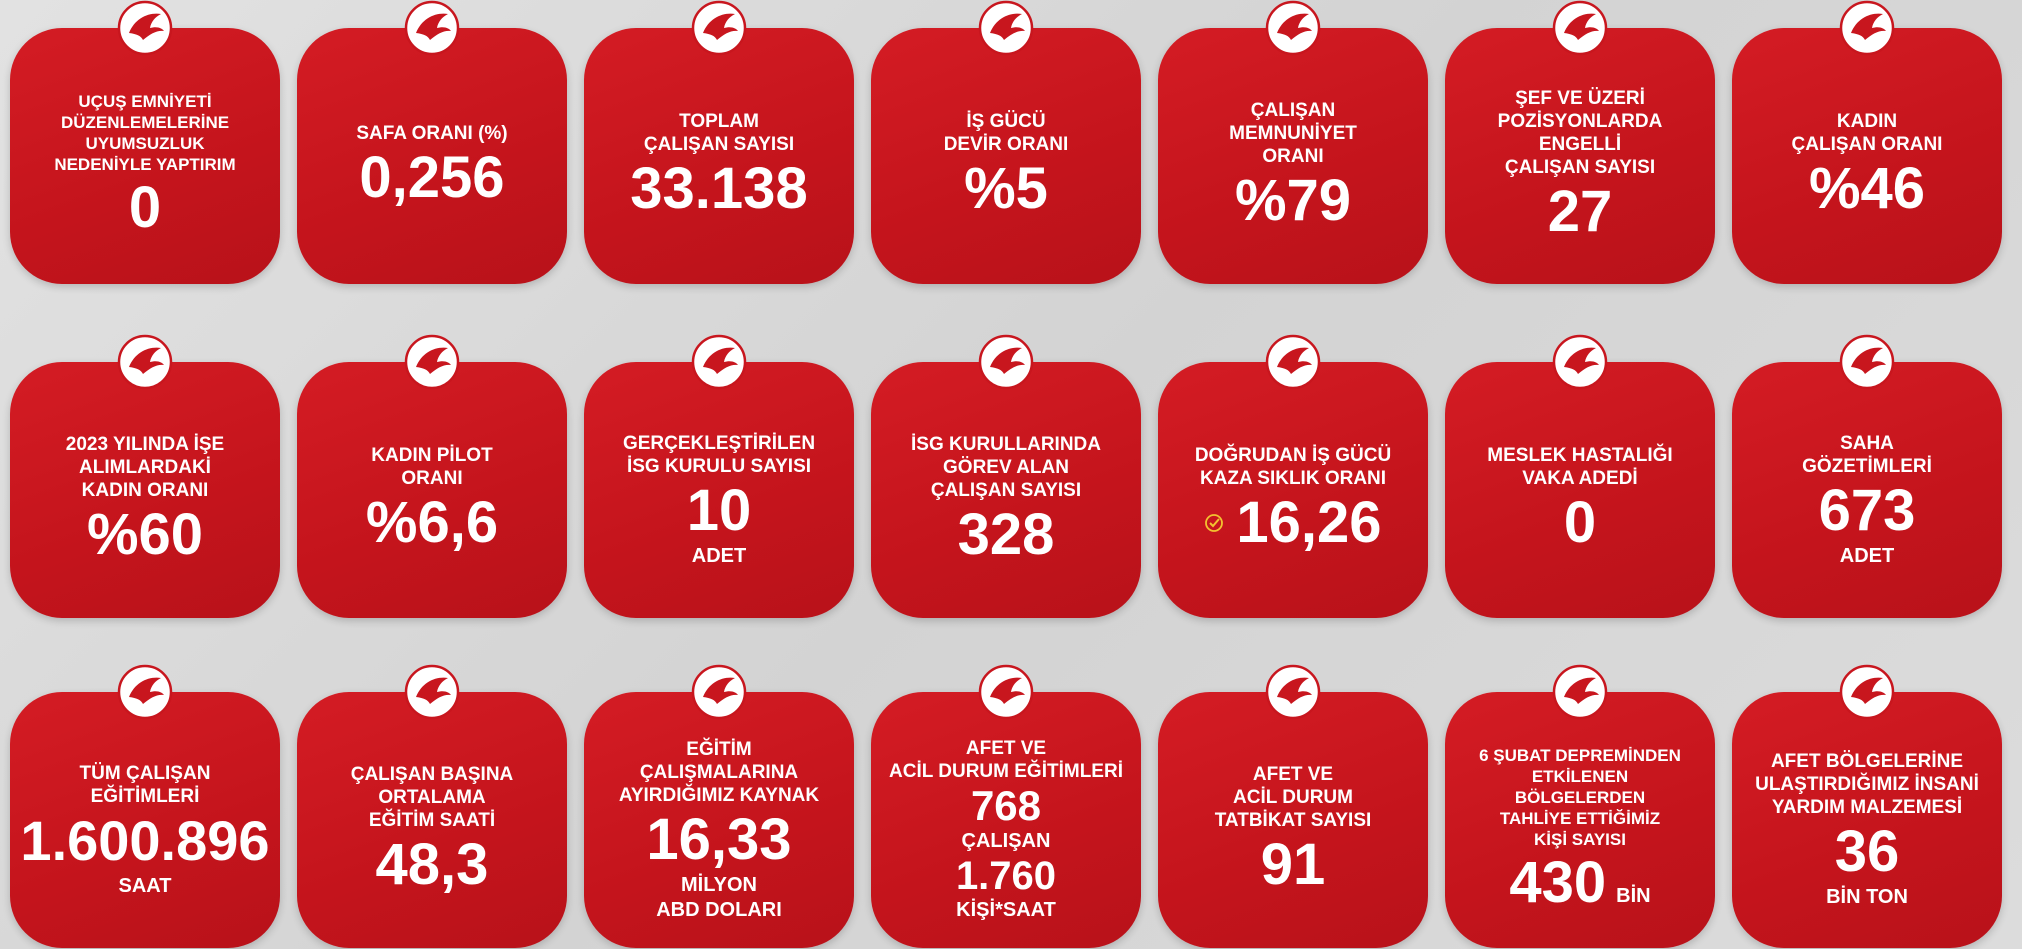 The height and width of the screenshot is (949, 2022). Describe the element at coordinates (1293, 467) in the screenshot. I see `card-title: DOĞRUDAN İŞ GÜCÜ KAZA SIKLIK ORANI` at that location.